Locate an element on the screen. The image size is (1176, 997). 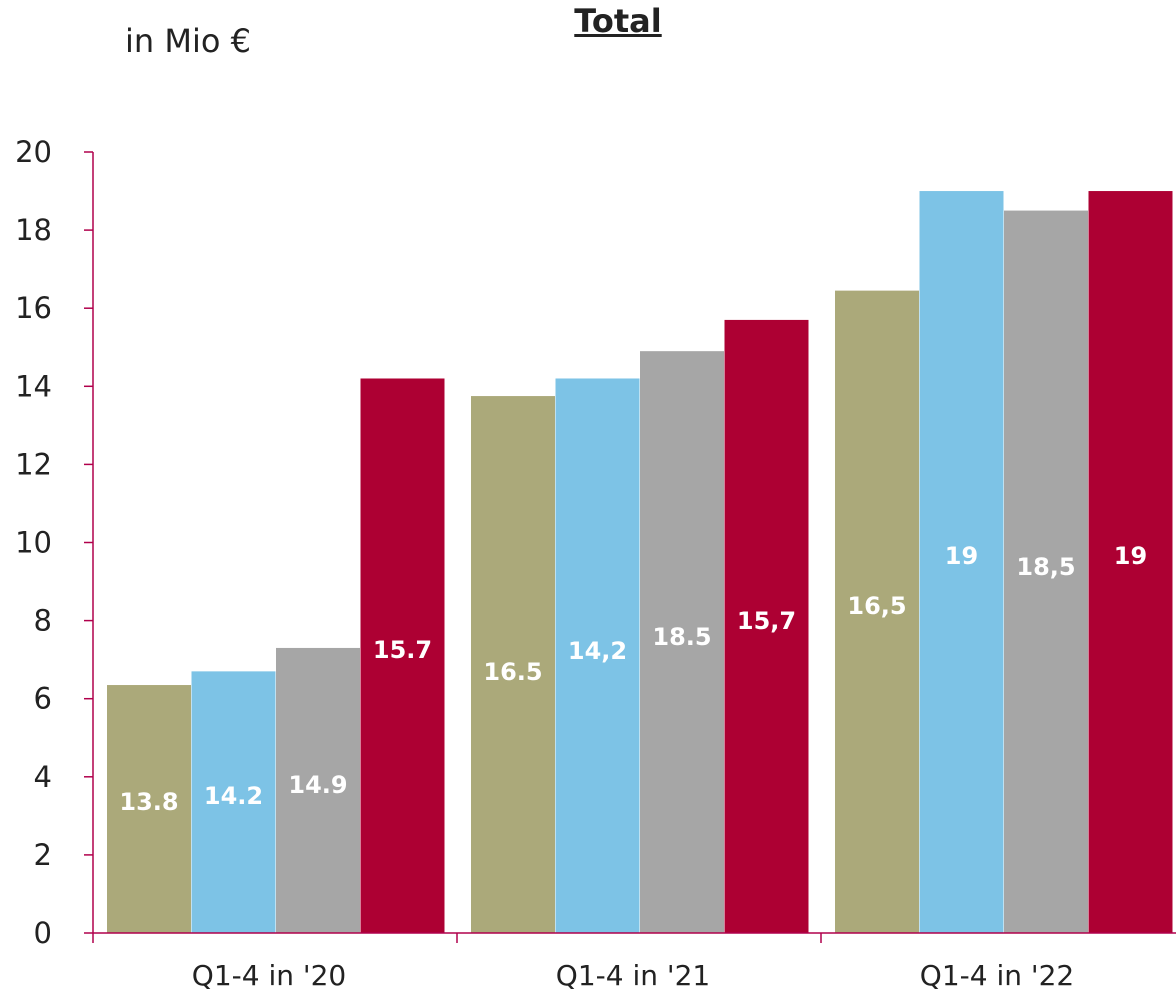
unit-label: in Mio € is located at coordinates (188, 41).